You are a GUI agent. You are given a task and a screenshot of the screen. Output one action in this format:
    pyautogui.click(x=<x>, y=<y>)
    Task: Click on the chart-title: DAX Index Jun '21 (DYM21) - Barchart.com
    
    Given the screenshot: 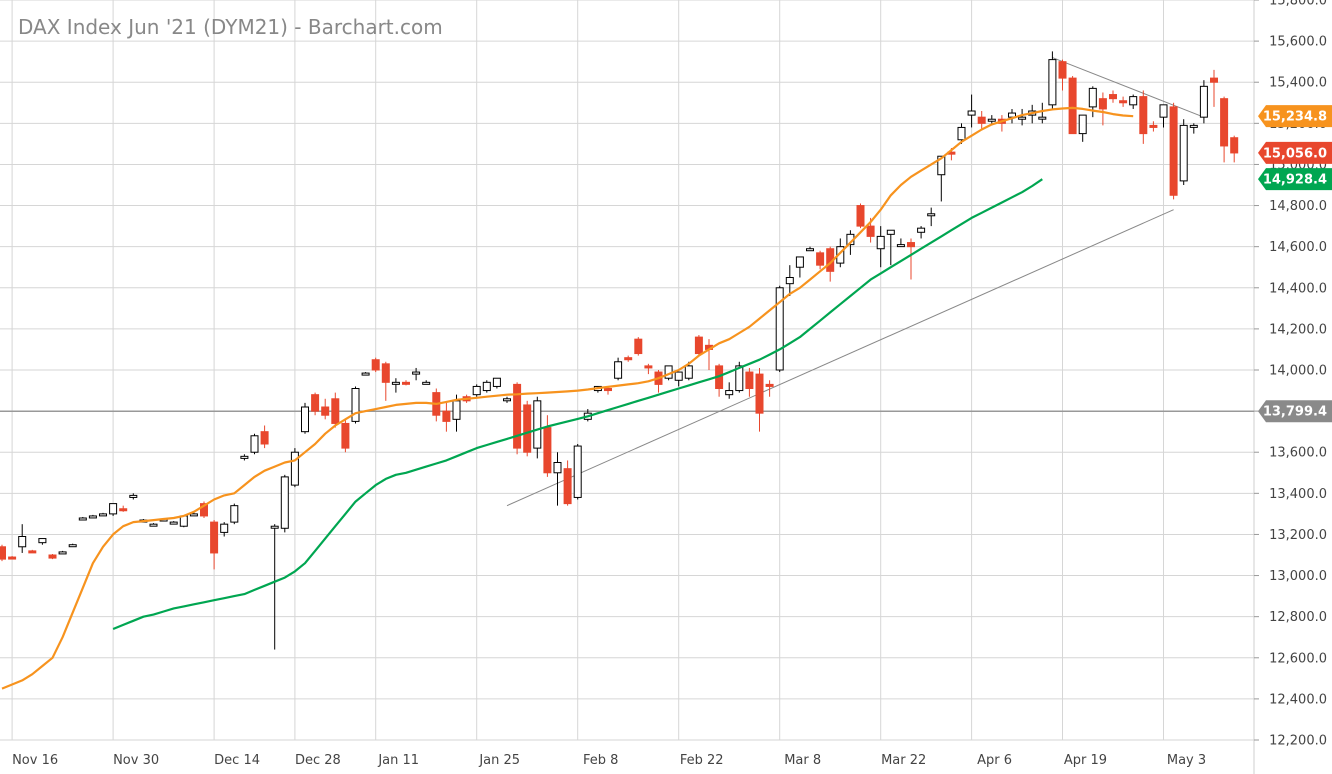 What is the action you would take?
    pyautogui.click(x=230, y=27)
    